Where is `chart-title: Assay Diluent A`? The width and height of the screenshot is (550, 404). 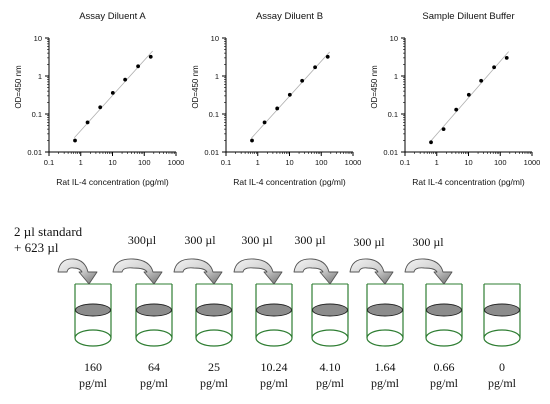 chart-title: Assay Diluent A is located at coordinates (112, 16).